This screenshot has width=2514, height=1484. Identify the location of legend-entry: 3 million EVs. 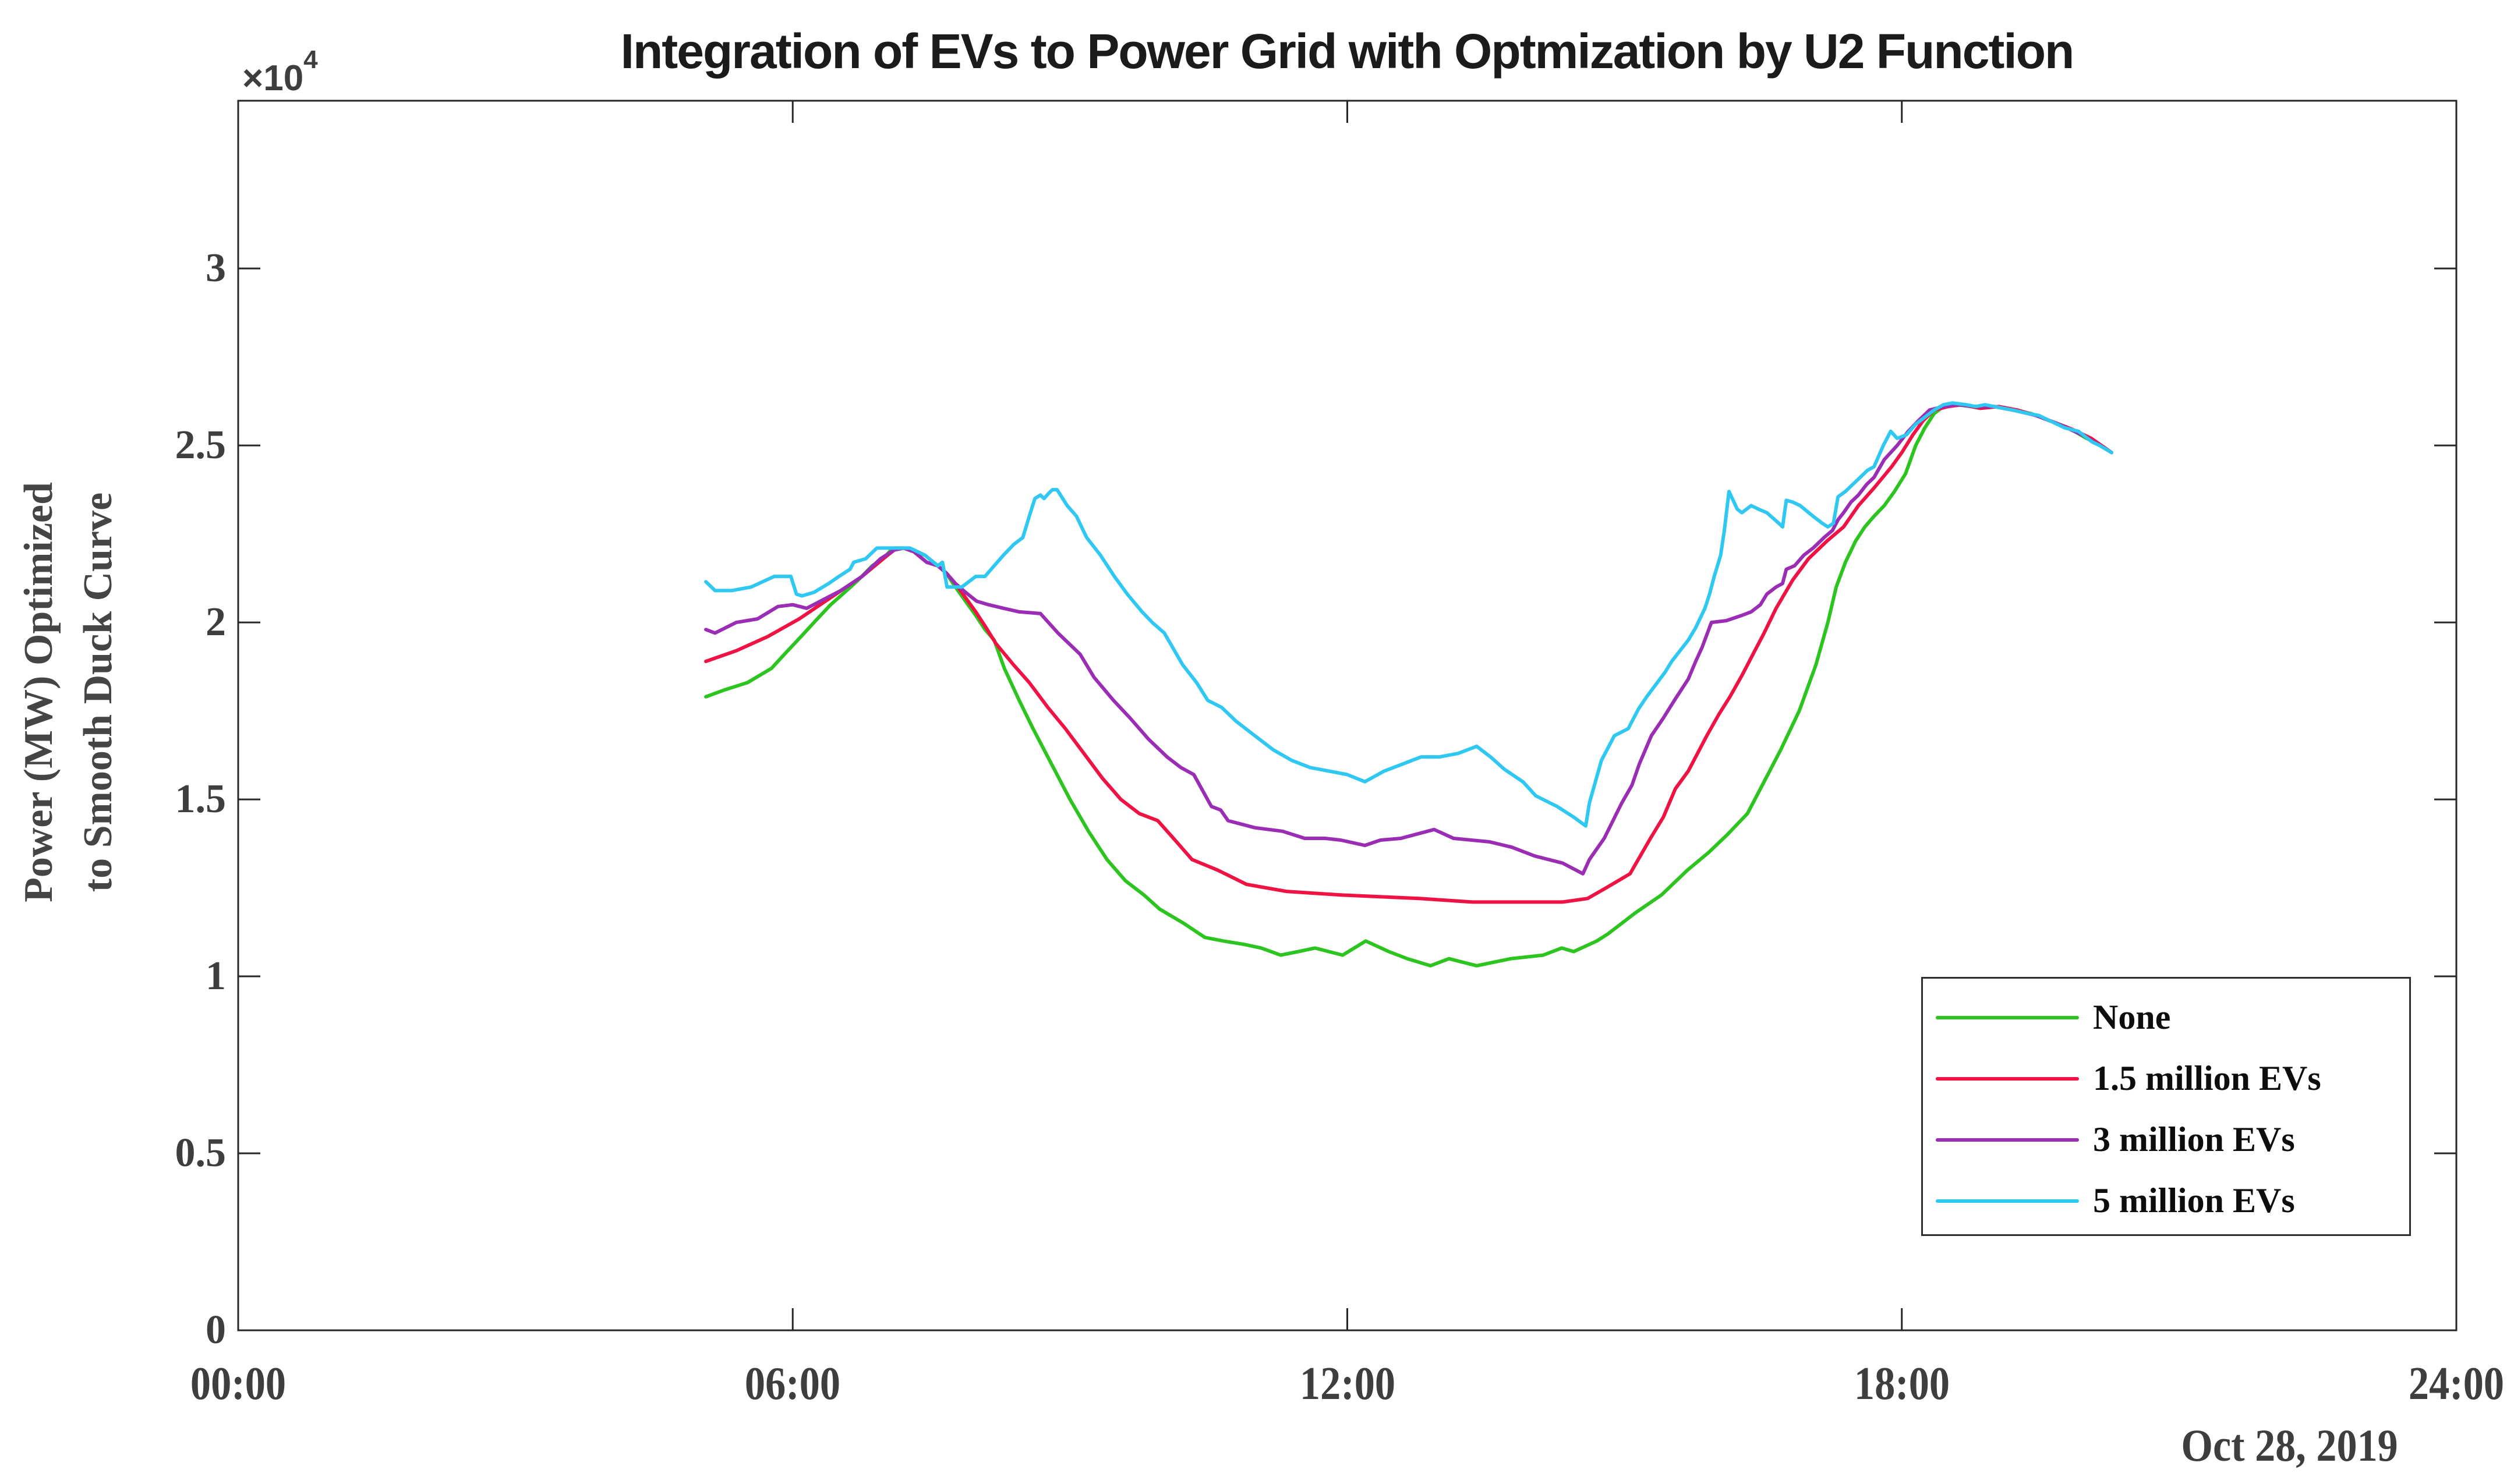
(2166, 1139).